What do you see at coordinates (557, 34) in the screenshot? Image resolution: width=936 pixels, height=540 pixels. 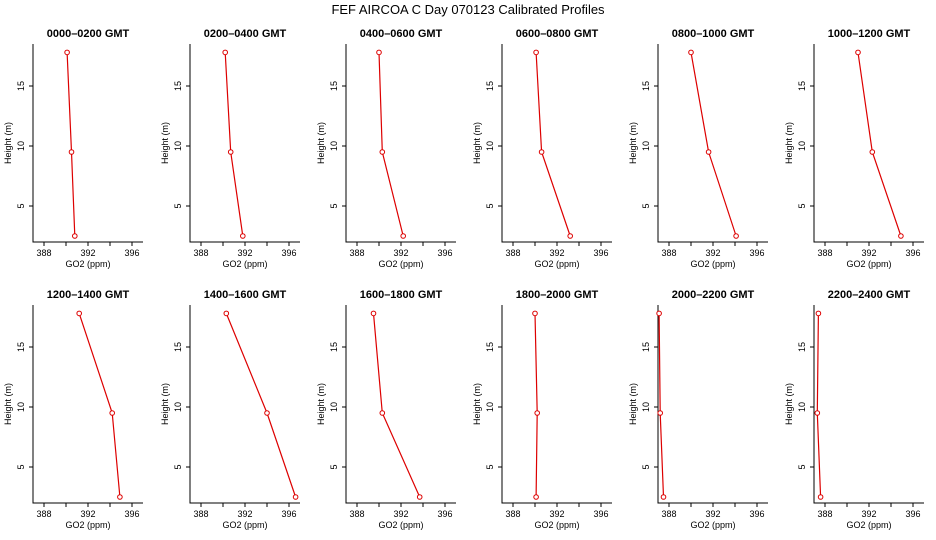 I see `panel-title: 0600–0800 GMT` at bounding box center [557, 34].